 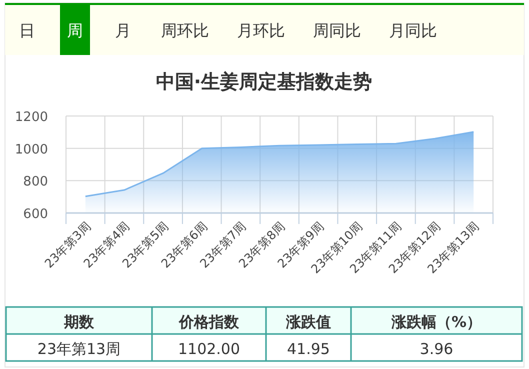 What do you see at coordinates (436, 322) in the screenshot?
I see `category-label: 涨跌幅（%）` at bounding box center [436, 322].